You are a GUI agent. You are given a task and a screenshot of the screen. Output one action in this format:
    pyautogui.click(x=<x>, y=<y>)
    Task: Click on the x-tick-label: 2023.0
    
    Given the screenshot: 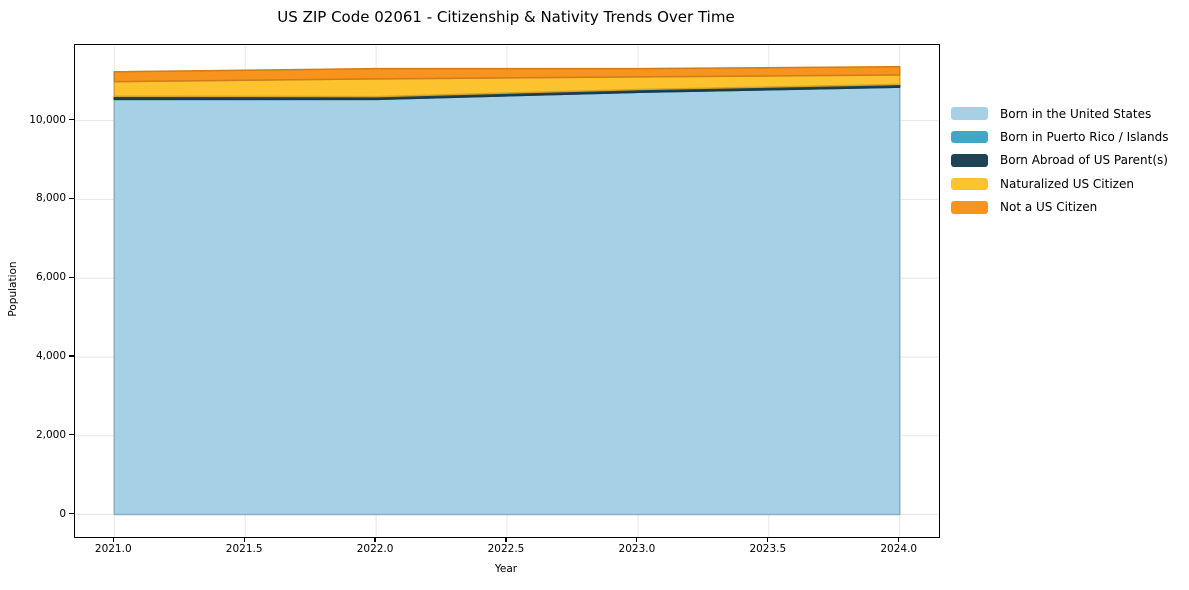 What is the action you would take?
    pyautogui.click(x=637, y=549)
    